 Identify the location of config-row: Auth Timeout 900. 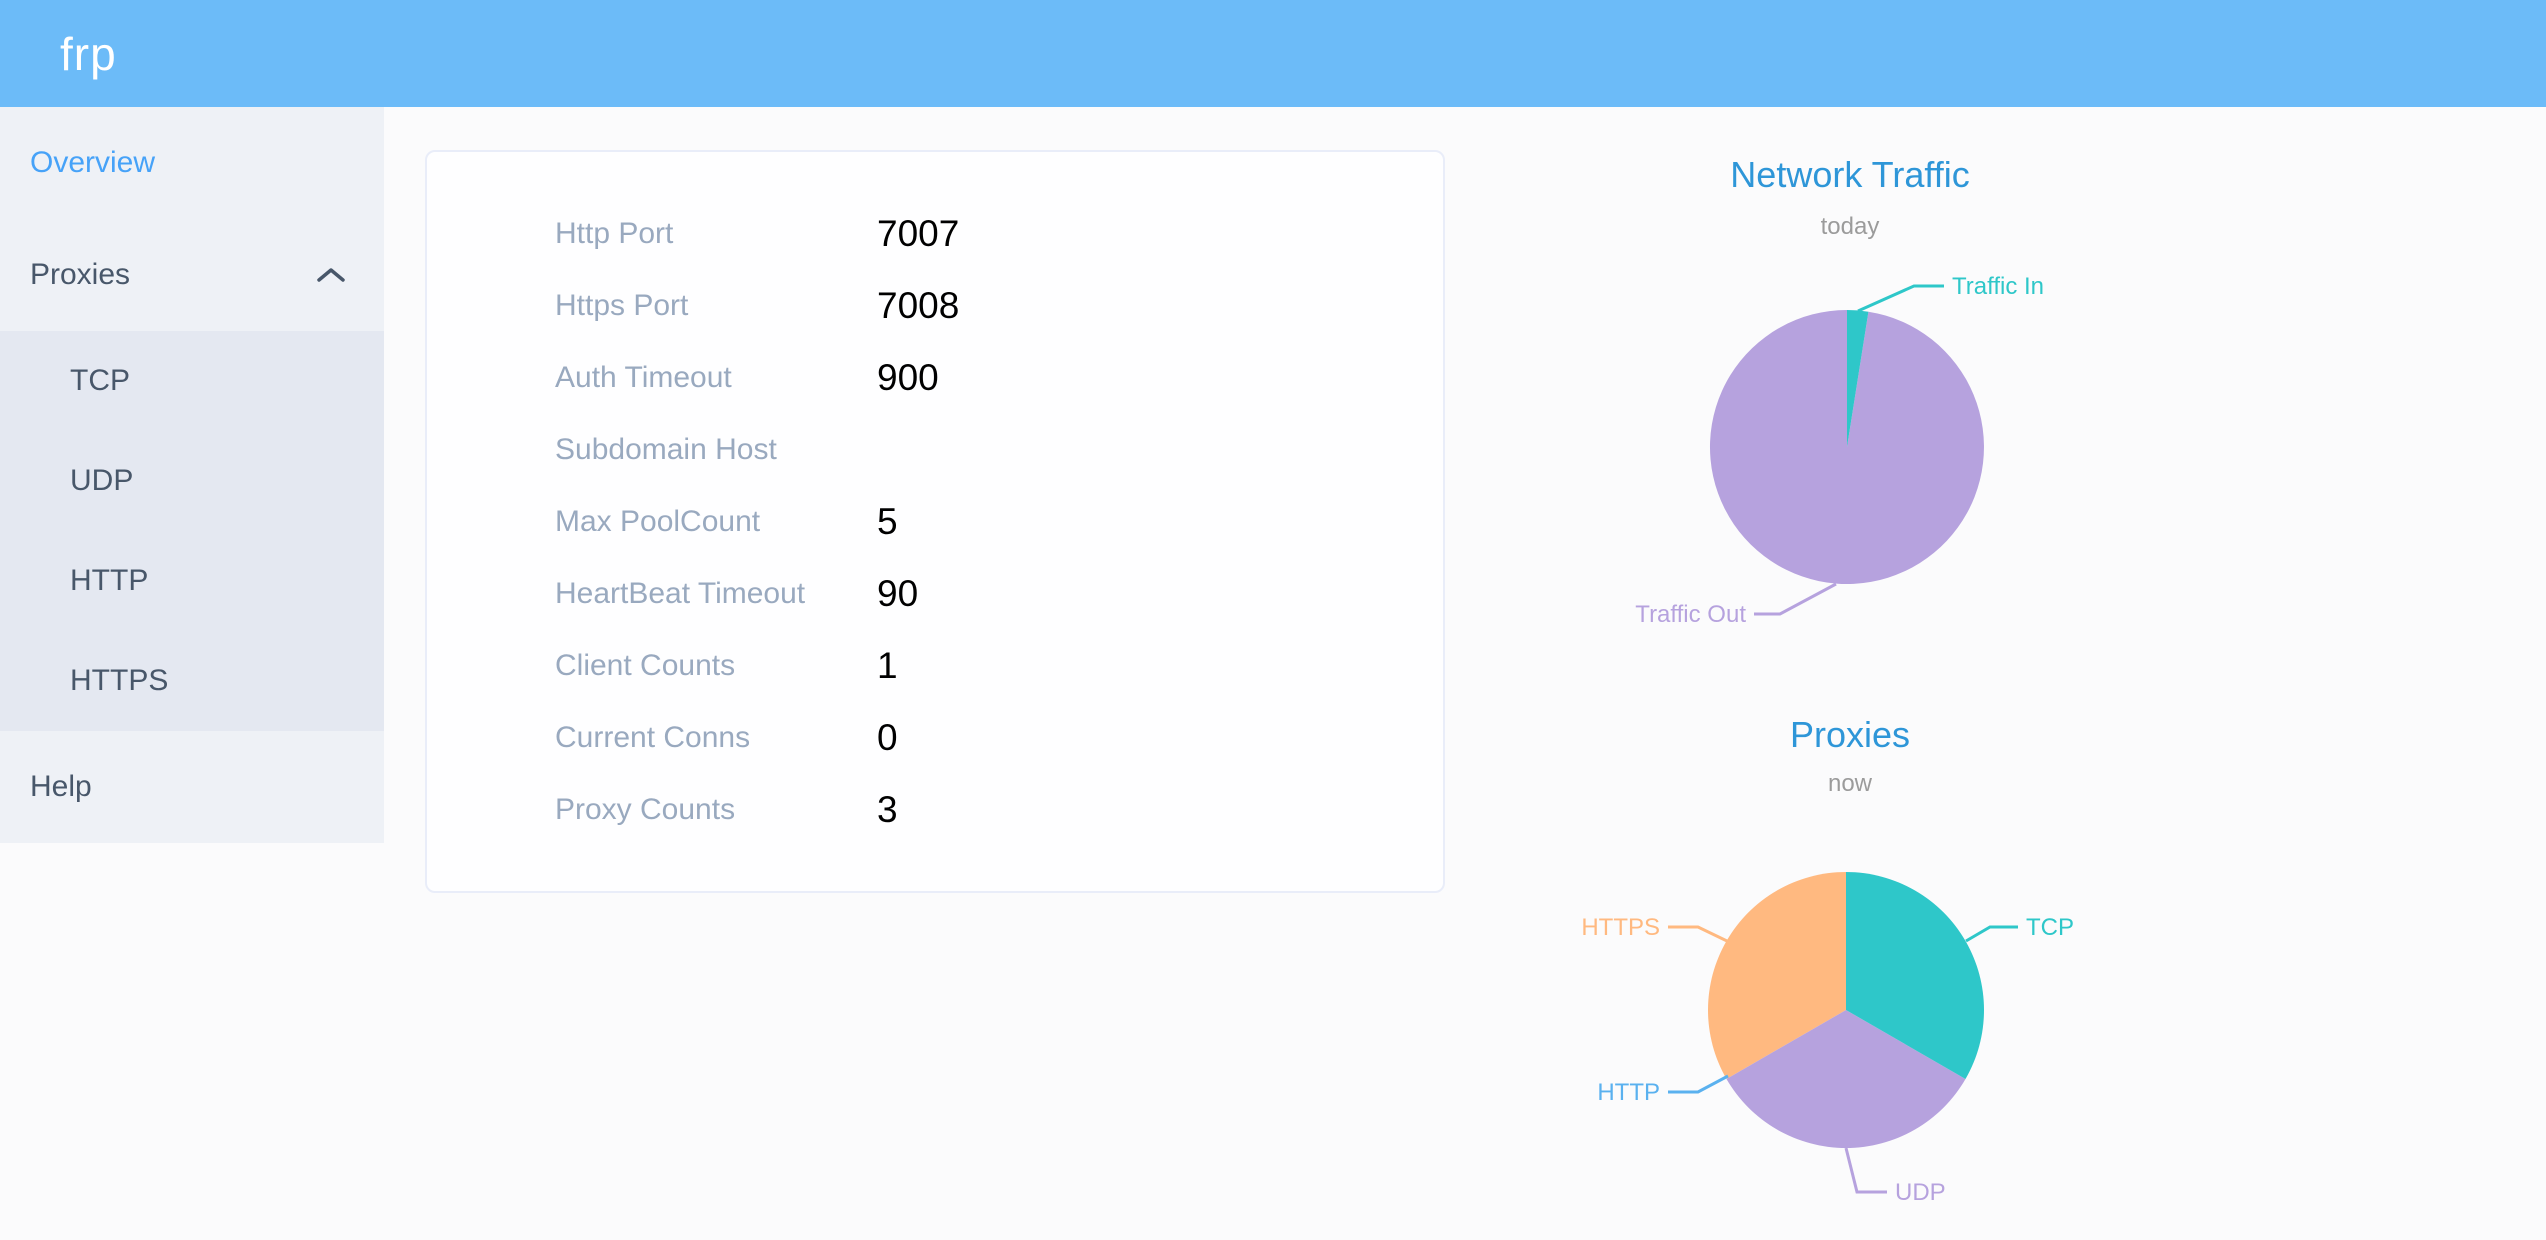
(935, 378).